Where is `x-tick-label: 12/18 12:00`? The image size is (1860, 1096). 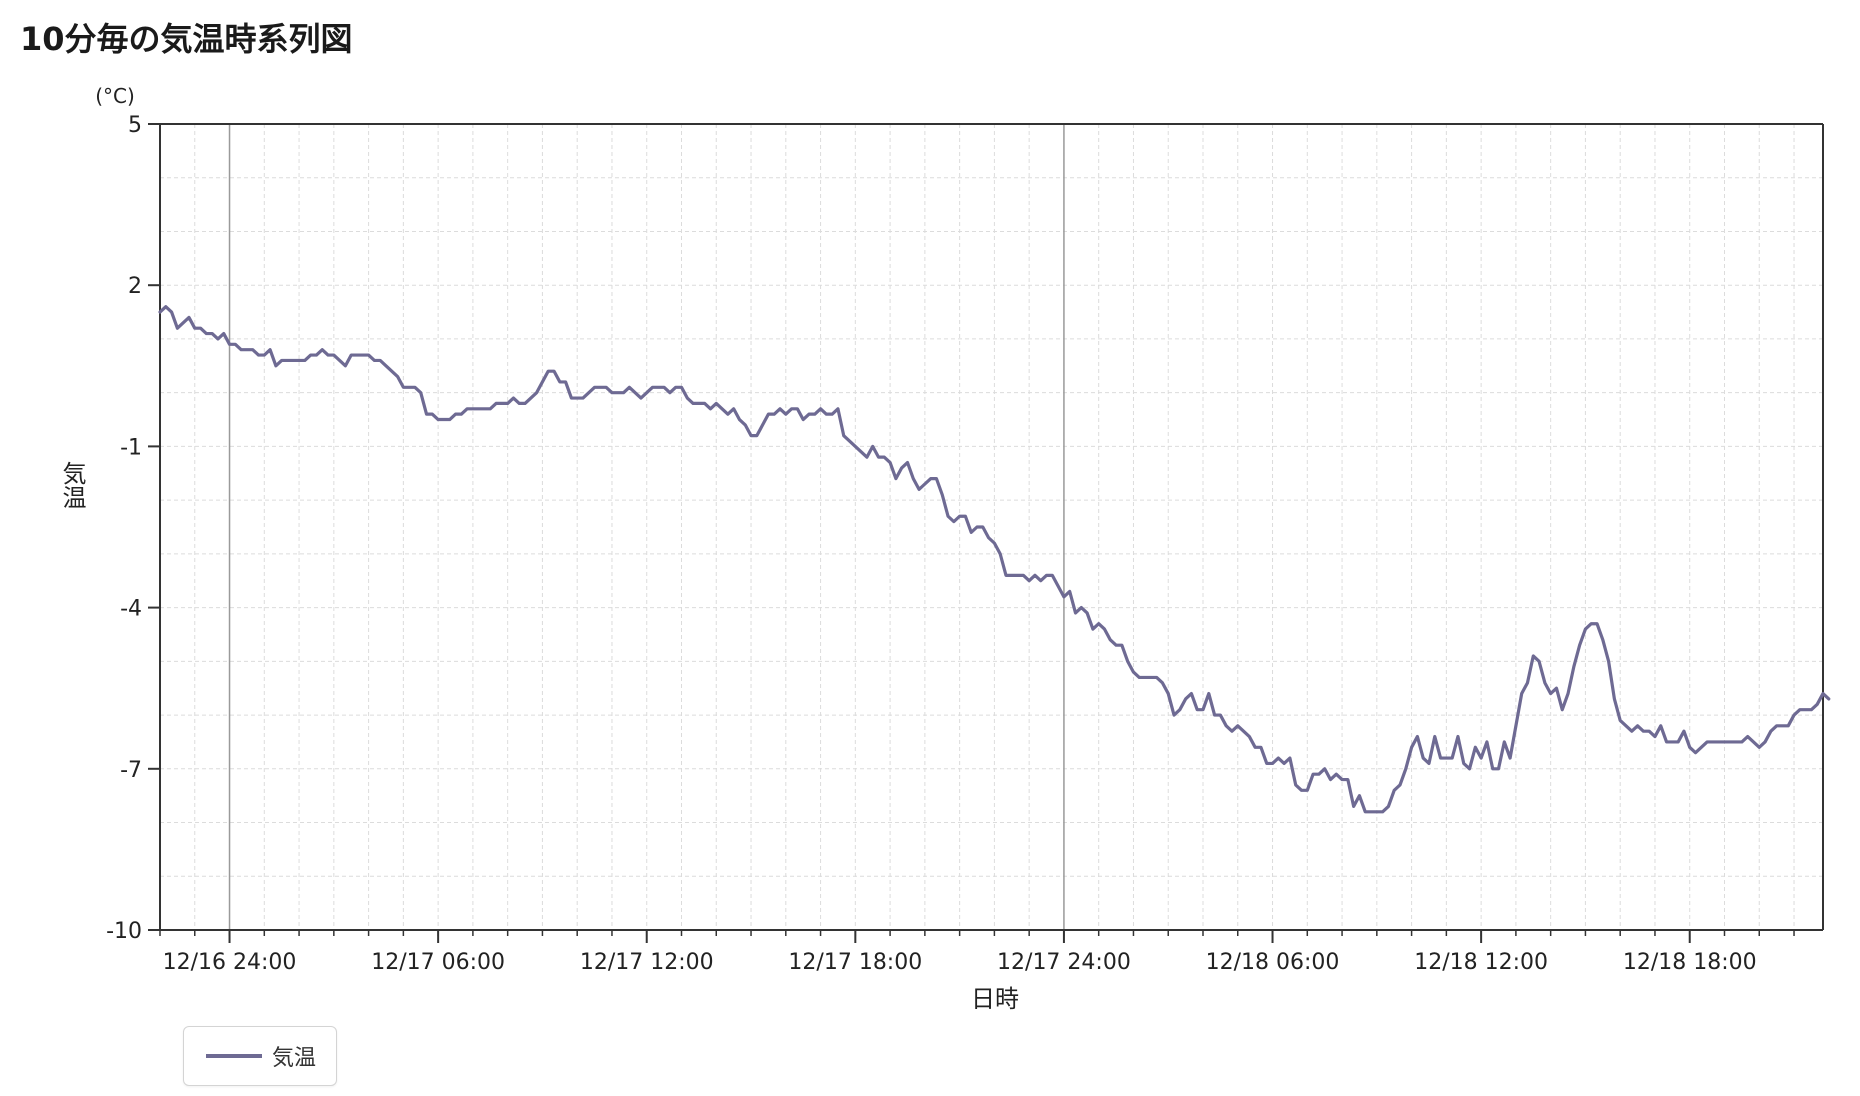
x-tick-label: 12/18 12:00 is located at coordinates (1481, 962).